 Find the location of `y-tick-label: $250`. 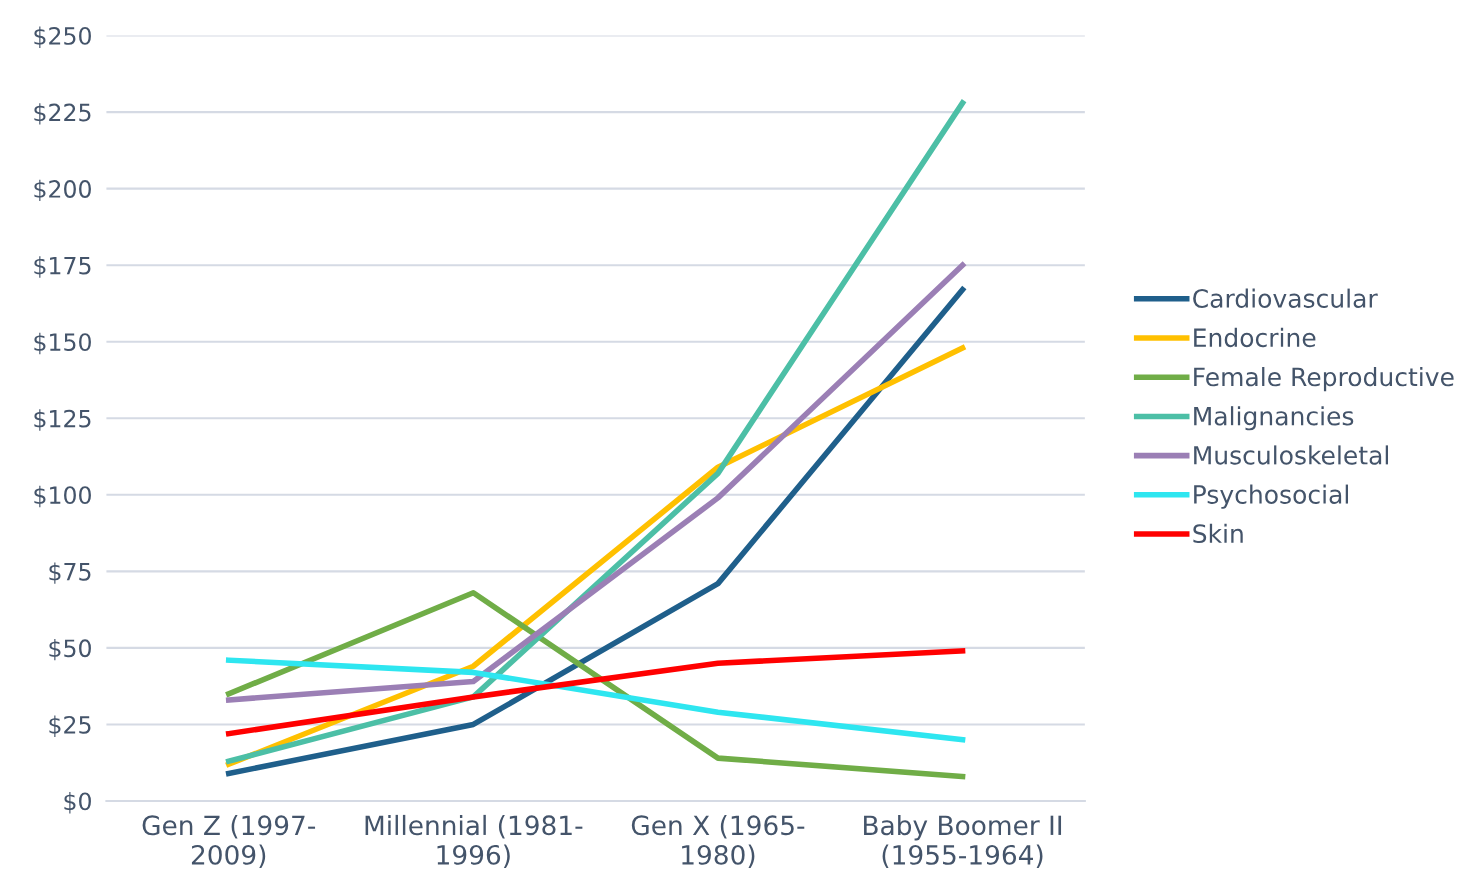

y-tick-label: $250 is located at coordinates (62, 37).